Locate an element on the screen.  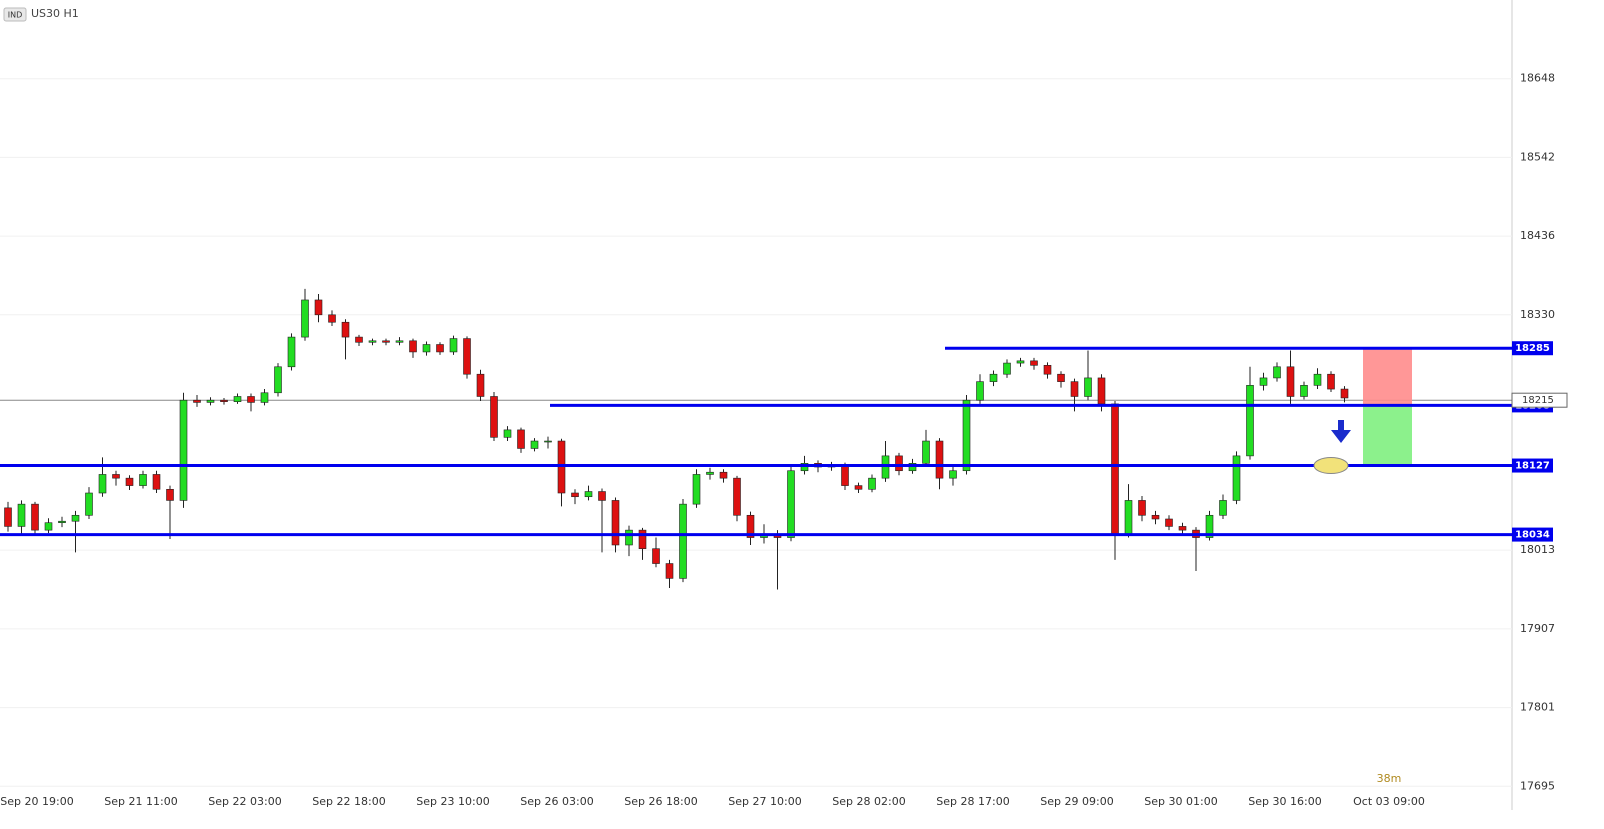
y-tick-label: 18436 is located at coordinates (1537, 235).